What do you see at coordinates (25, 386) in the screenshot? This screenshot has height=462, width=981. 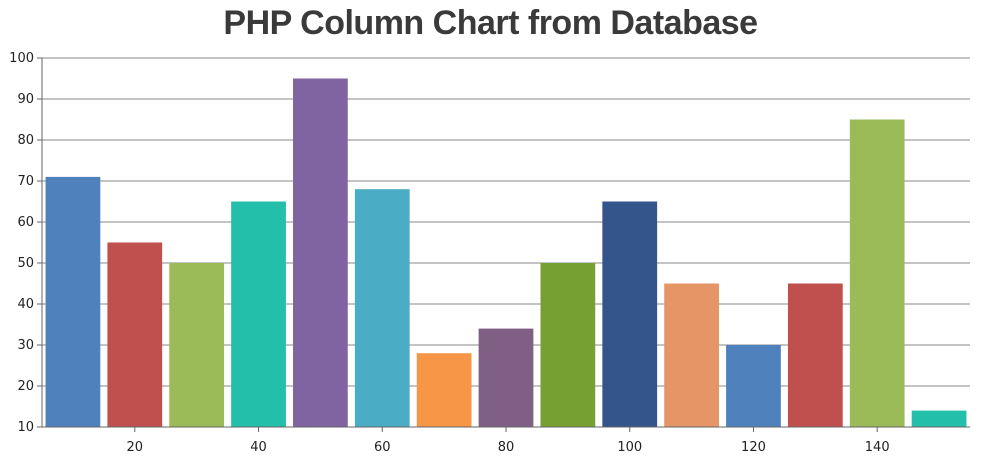 I see `y-tick-label: 20` at bounding box center [25, 386].